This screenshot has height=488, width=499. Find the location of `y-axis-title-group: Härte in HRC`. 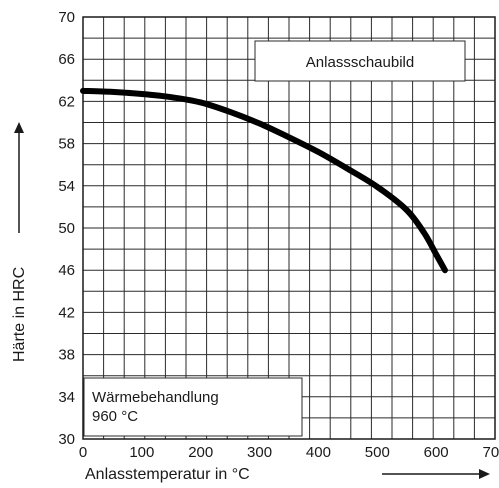

y-axis-title-group: Härte in HRC is located at coordinates (19, 242).